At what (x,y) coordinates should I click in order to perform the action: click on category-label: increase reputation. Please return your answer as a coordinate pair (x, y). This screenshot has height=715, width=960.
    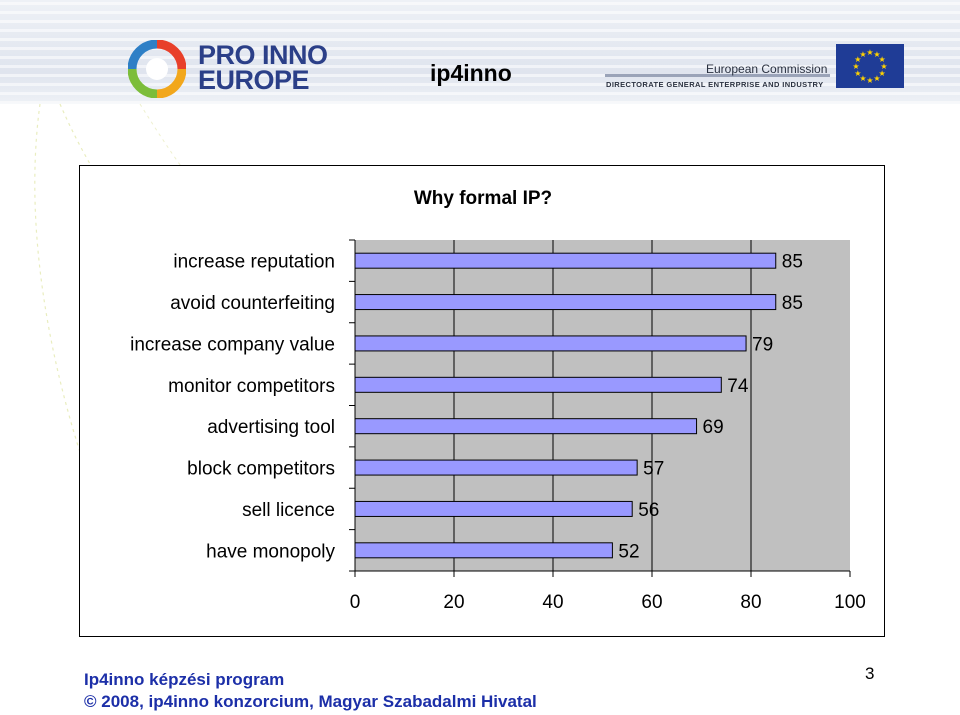
    Looking at the image, I should click on (254, 262).